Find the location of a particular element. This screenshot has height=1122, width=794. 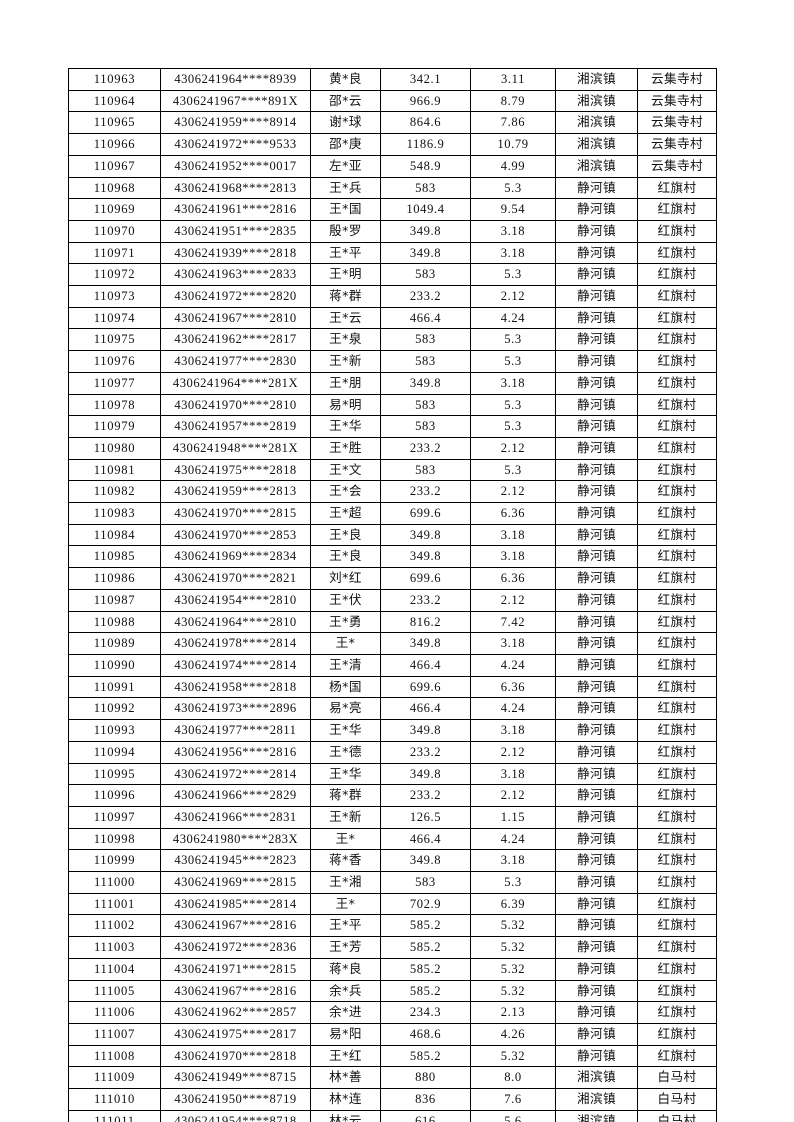

cell-name: 王*泉 is located at coordinates (345, 340).